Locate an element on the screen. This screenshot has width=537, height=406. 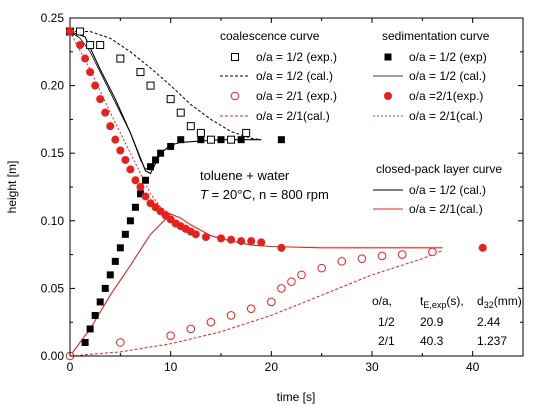
x-tick-label: 20 is located at coordinates (272, 367).